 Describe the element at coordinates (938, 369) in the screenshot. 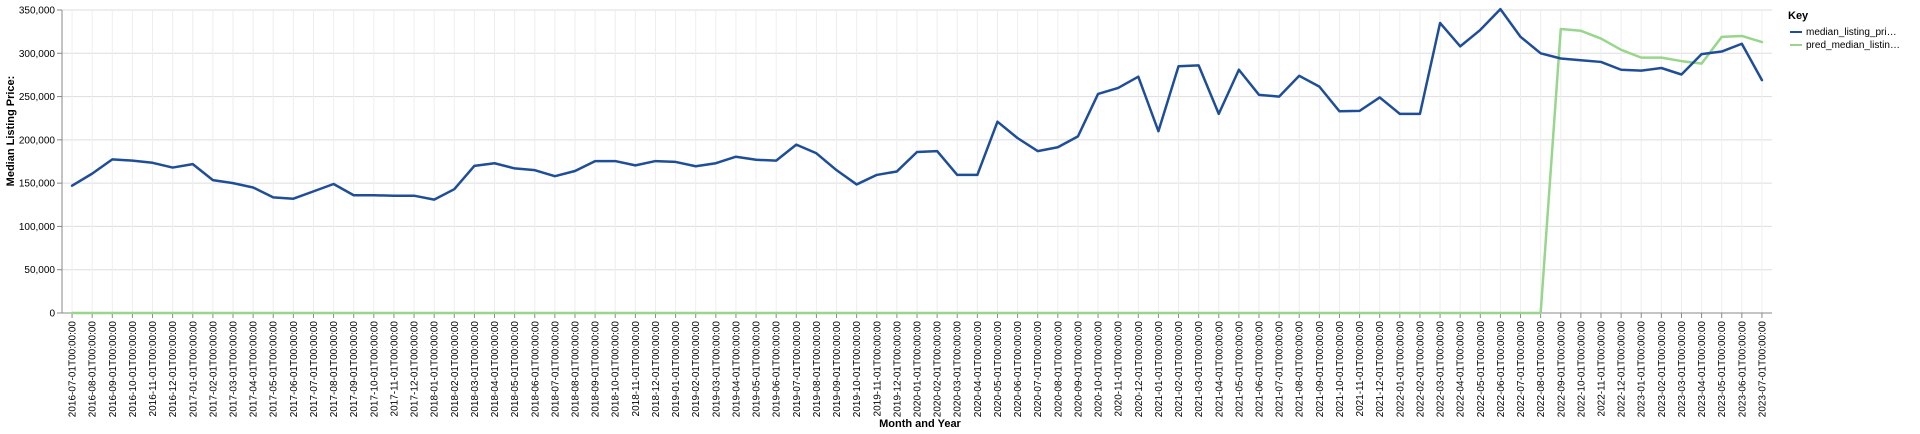

I see `x-tick-label: 2020-02-01T00:00:00` at that location.